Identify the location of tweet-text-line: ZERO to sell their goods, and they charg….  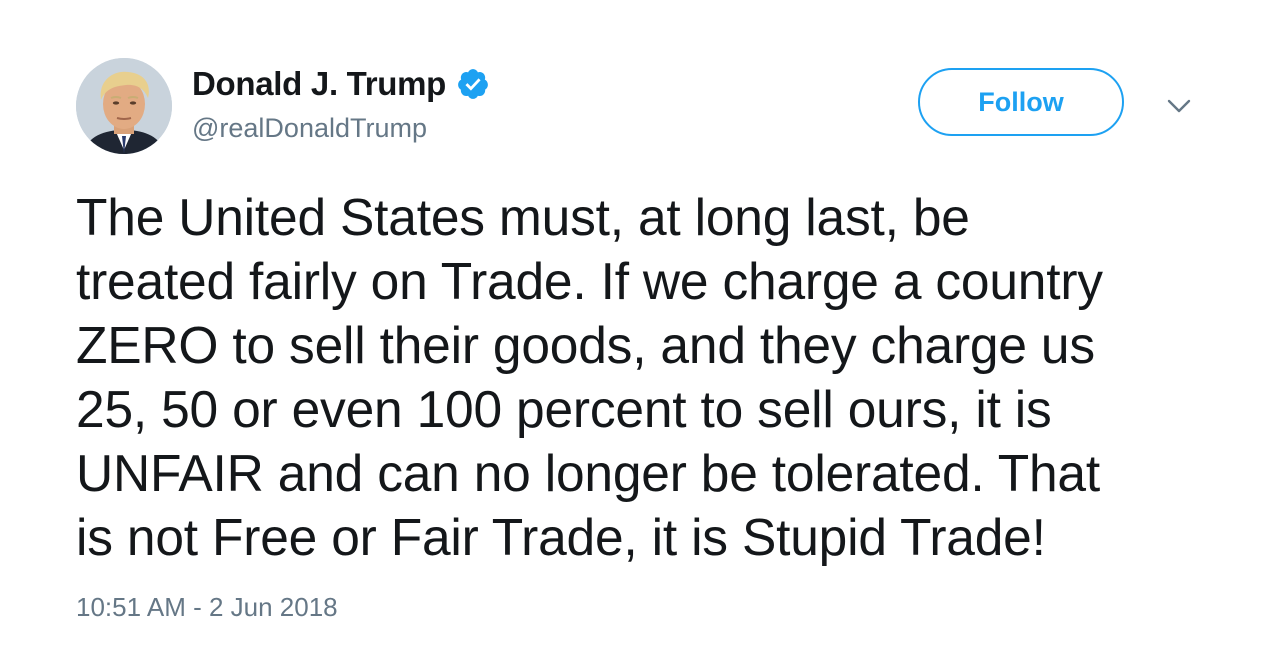
(585, 345).